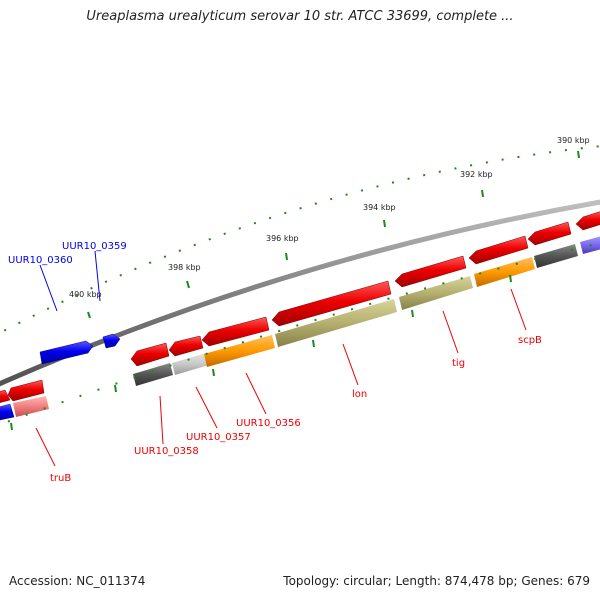 This screenshot has height=600, width=600. I want to click on cog-light-segment, so click(190, 364).